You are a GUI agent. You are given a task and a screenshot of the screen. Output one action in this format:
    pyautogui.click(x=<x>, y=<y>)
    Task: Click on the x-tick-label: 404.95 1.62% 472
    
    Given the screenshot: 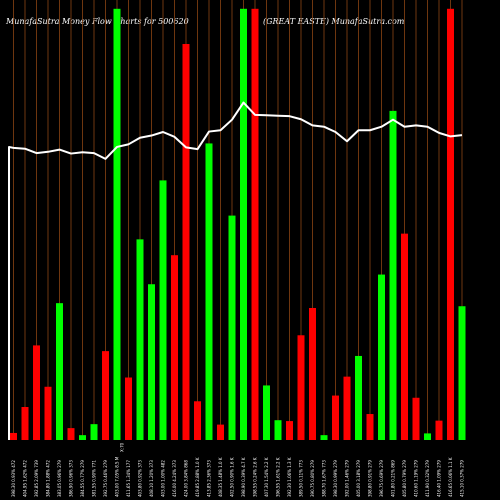 What is the action you would take?
    pyautogui.click(x=25, y=478)
    